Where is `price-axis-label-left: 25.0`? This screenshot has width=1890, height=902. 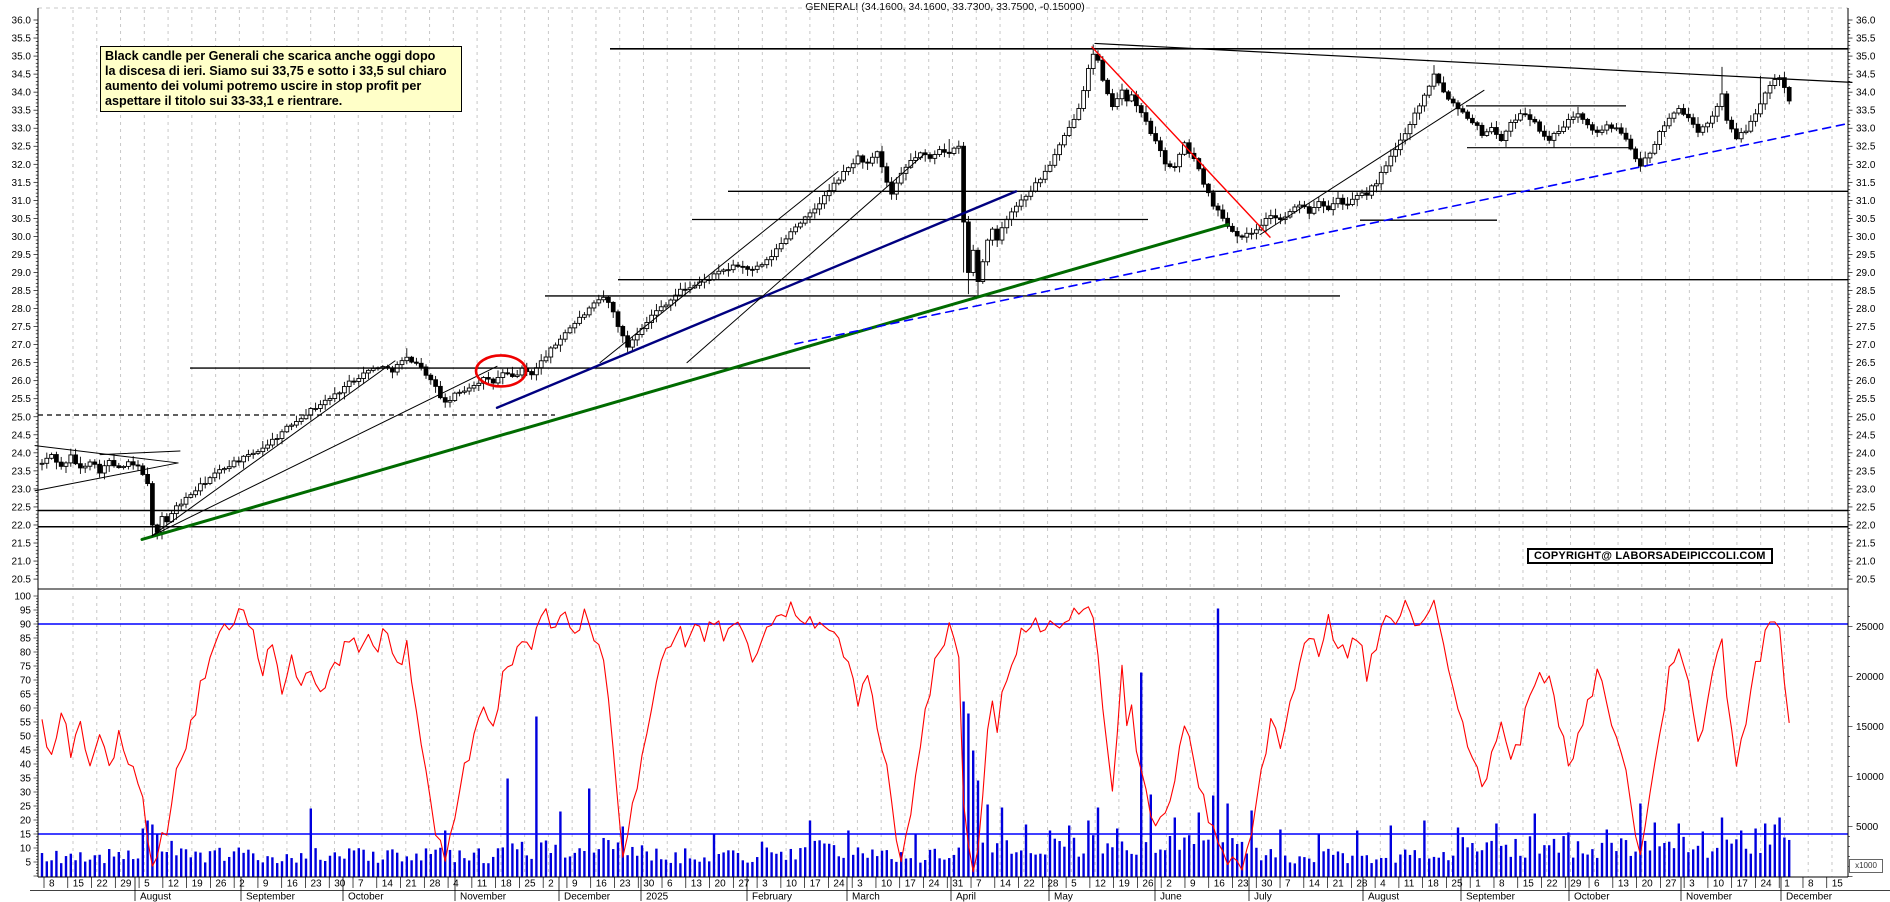 price-axis-label-left: 25.0 is located at coordinates (22, 417).